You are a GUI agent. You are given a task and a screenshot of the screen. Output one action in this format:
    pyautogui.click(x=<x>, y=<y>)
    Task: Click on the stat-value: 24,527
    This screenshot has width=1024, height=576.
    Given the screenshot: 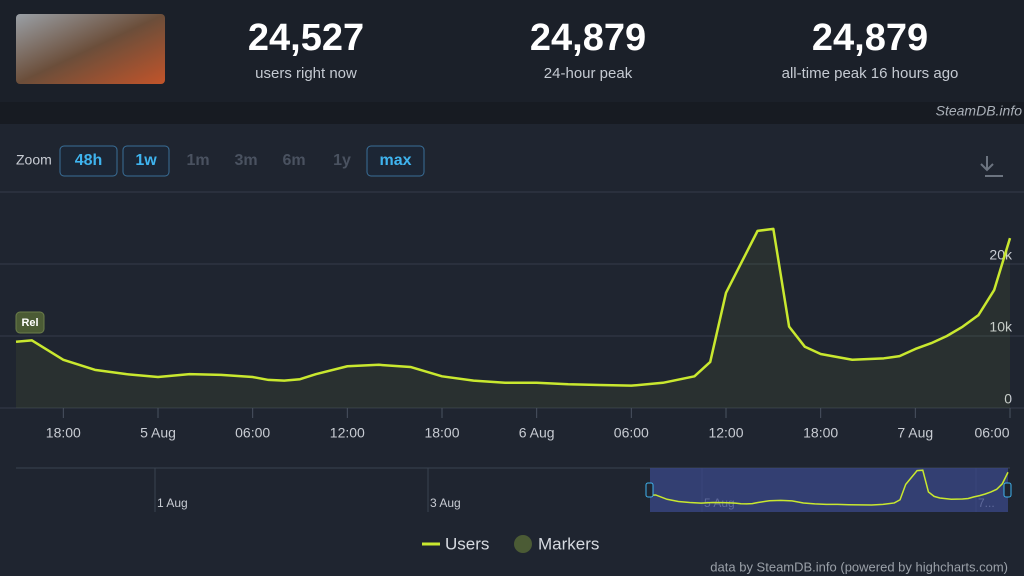 What is the action you would take?
    pyautogui.click(x=306, y=38)
    